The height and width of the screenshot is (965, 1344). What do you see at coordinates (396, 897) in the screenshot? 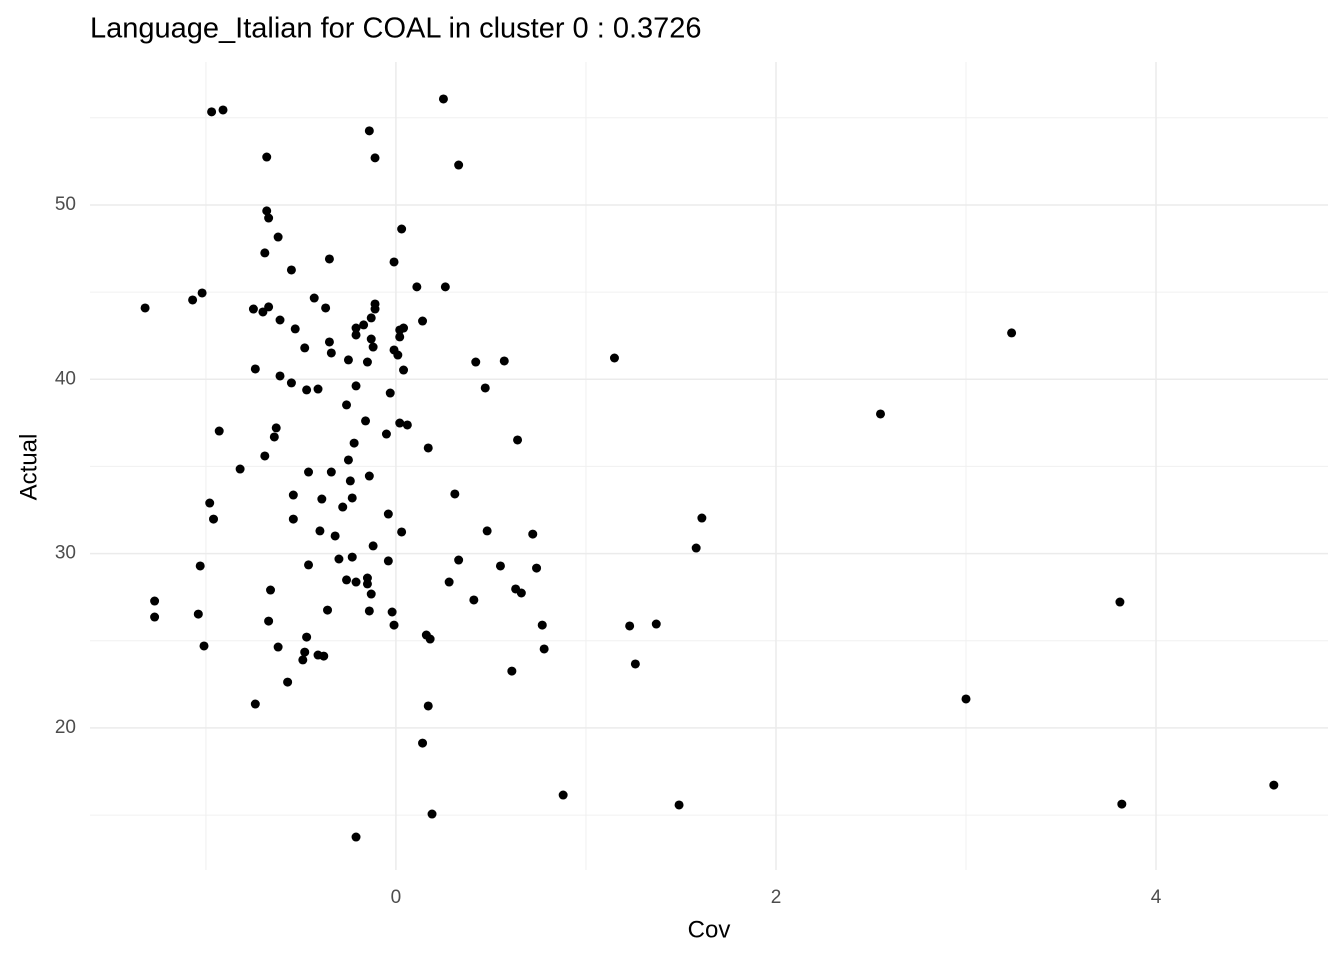
I see `x-tick-label: 0` at bounding box center [396, 897].